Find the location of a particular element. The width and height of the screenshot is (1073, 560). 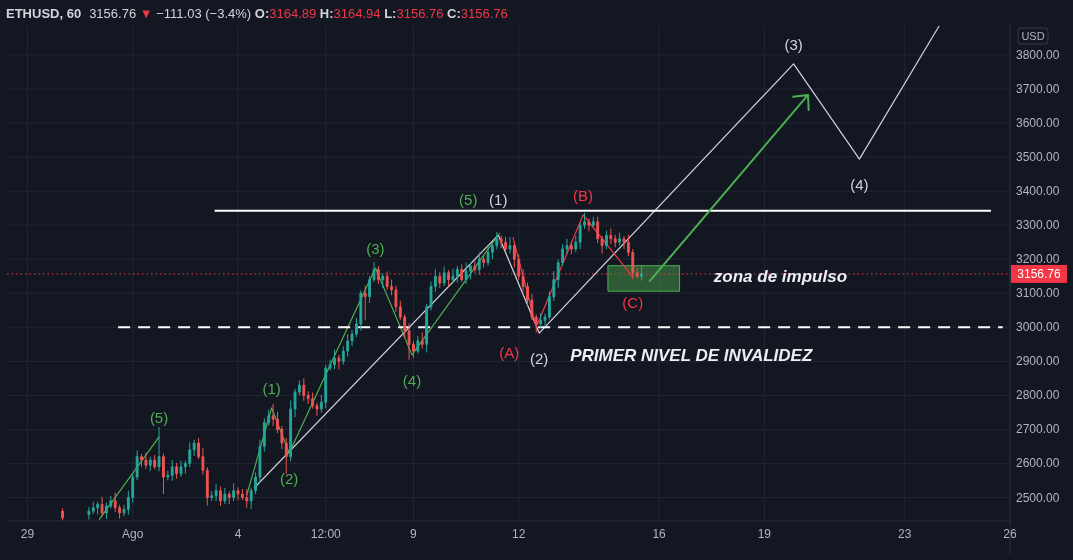

x-tick-label: 23 is located at coordinates (905, 534).